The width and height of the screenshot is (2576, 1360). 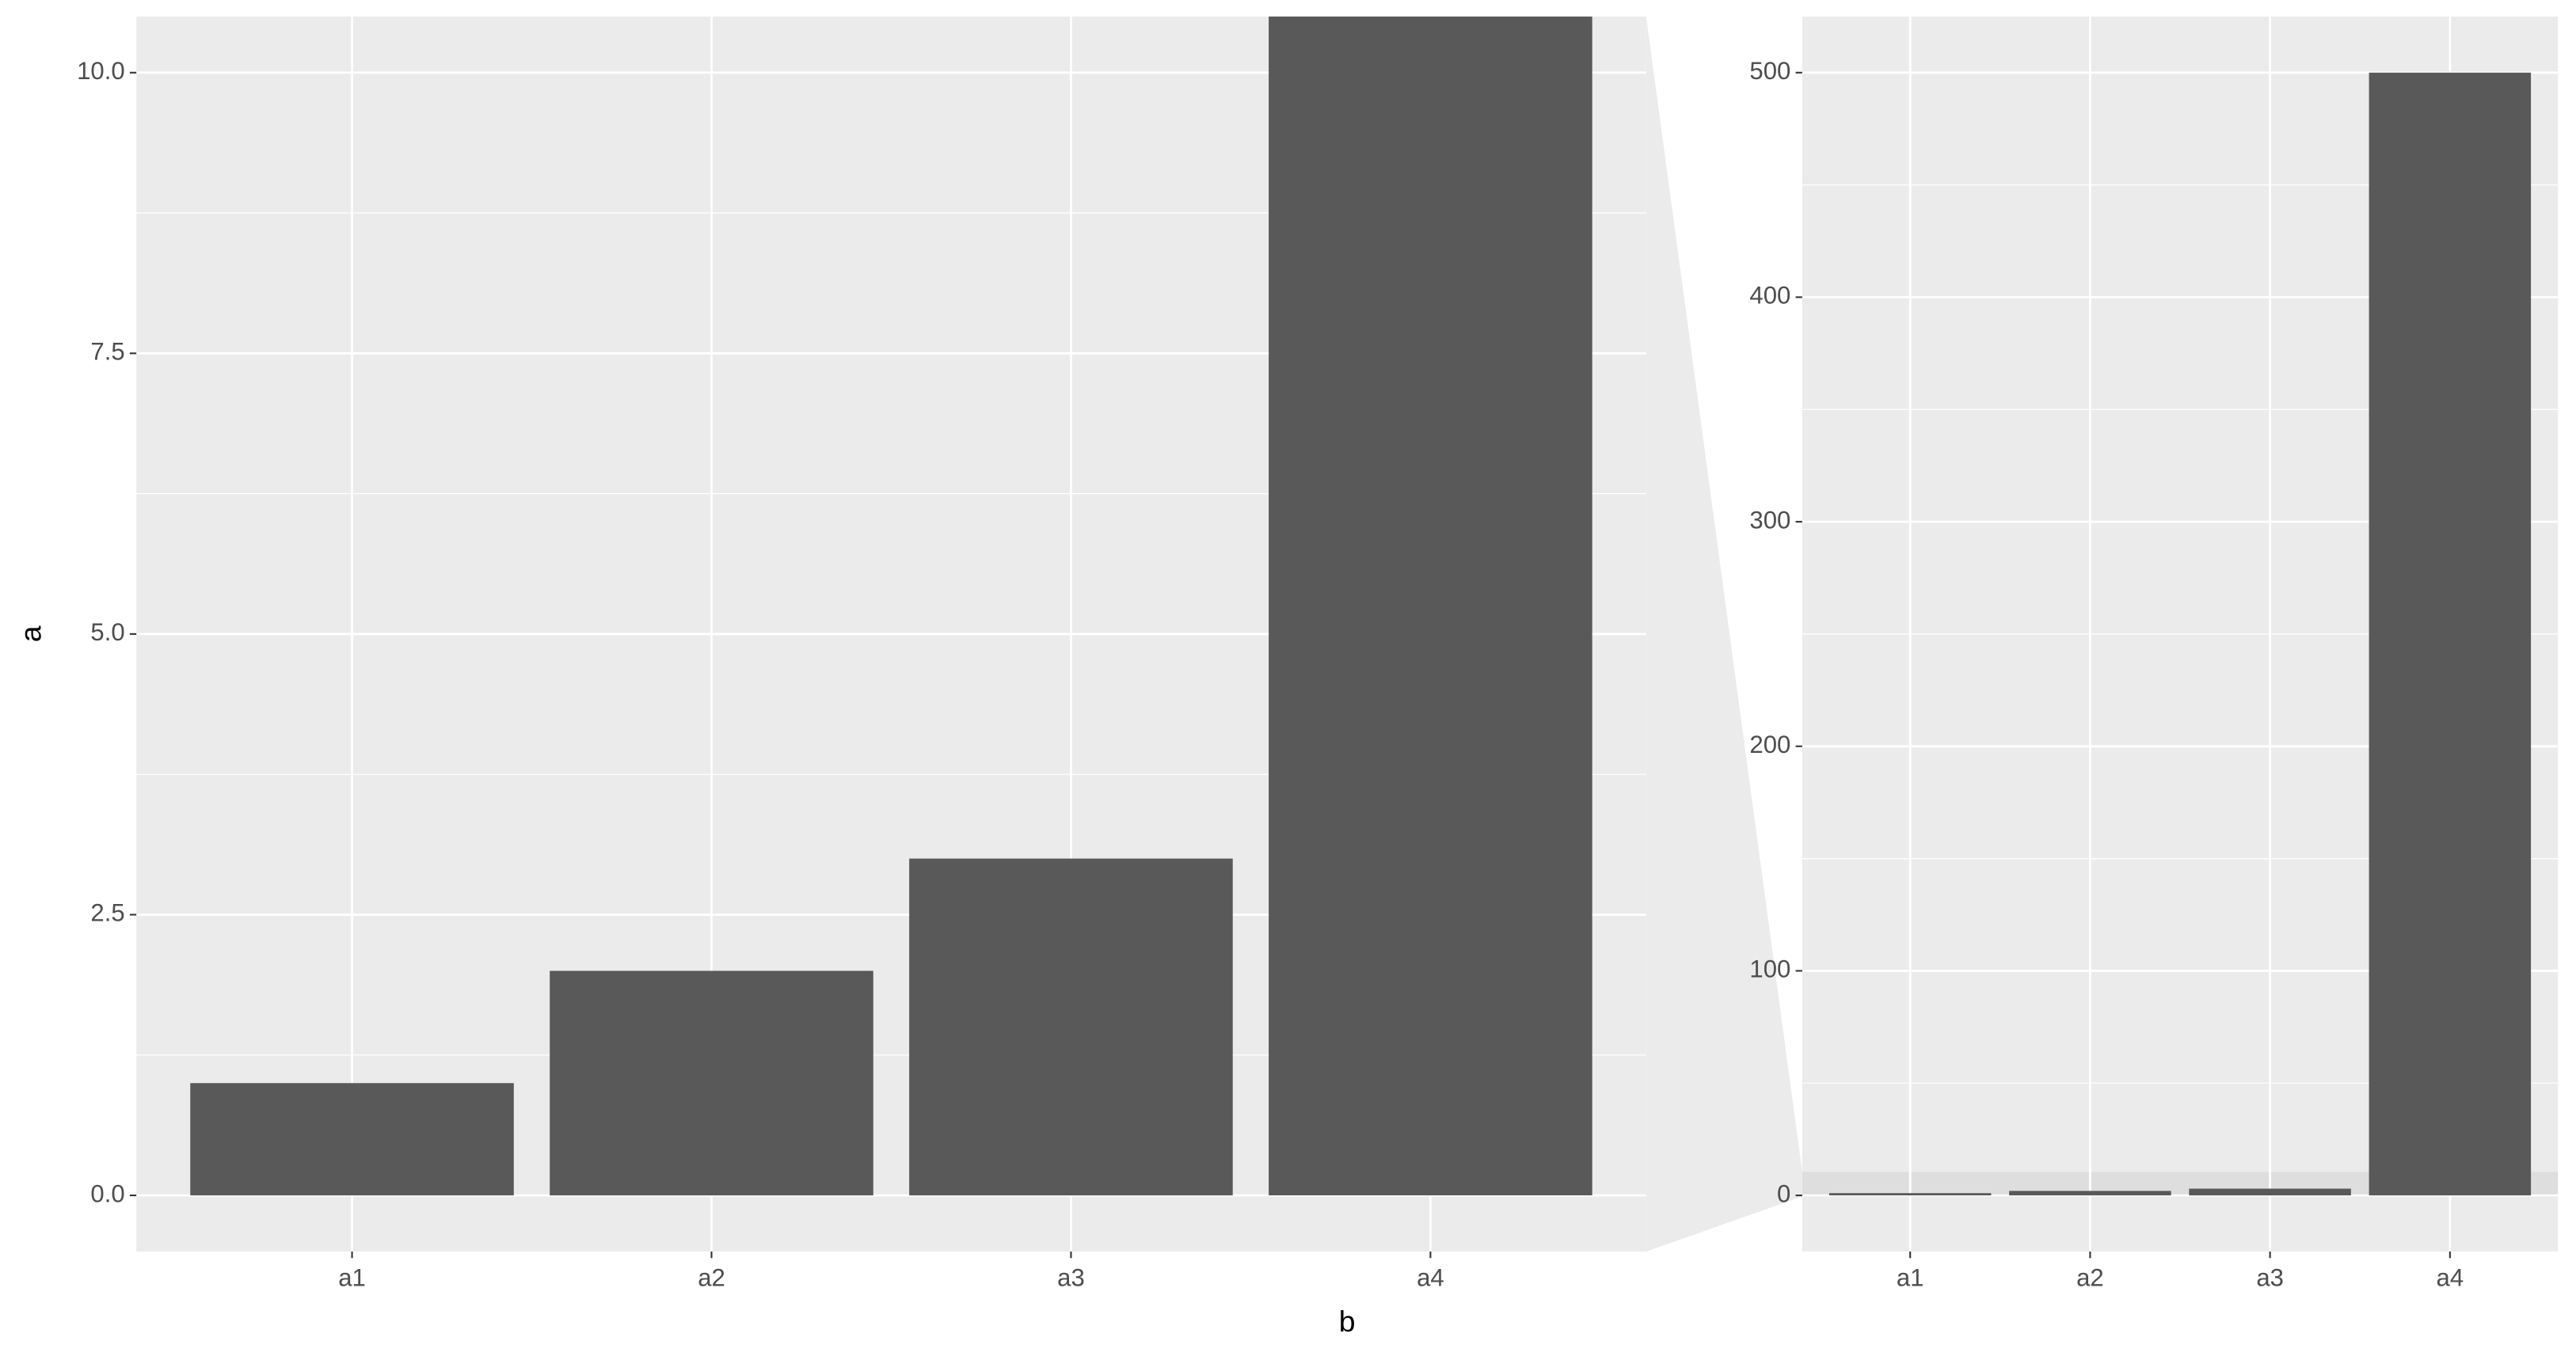 I want to click on y-tick-label: 2.5, so click(x=107, y=913).